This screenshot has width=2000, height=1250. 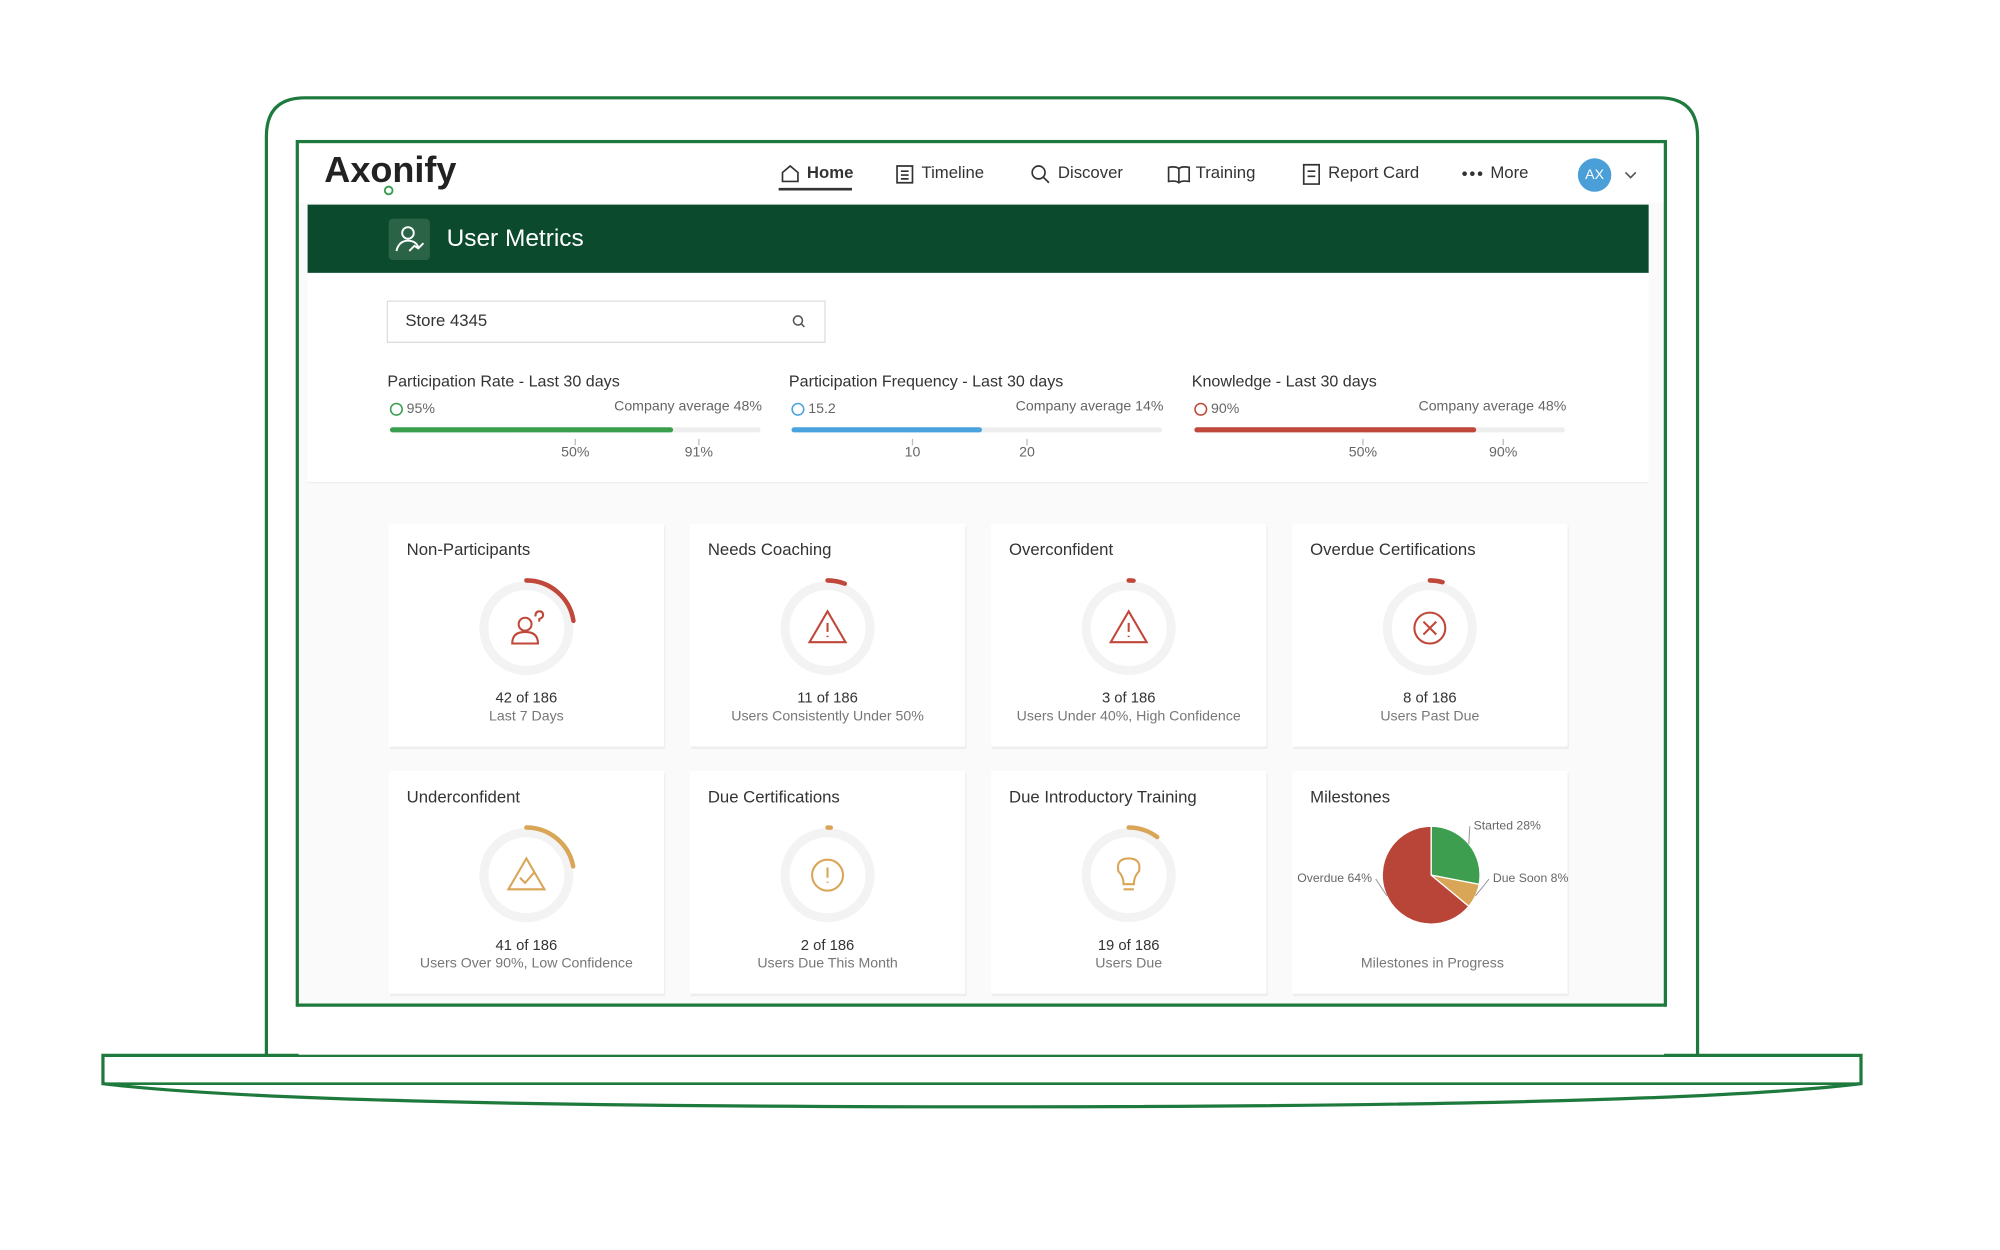 What do you see at coordinates (515, 238) in the screenshot?
I see `header-title: User Metrics` at bounding box center [515, 238].